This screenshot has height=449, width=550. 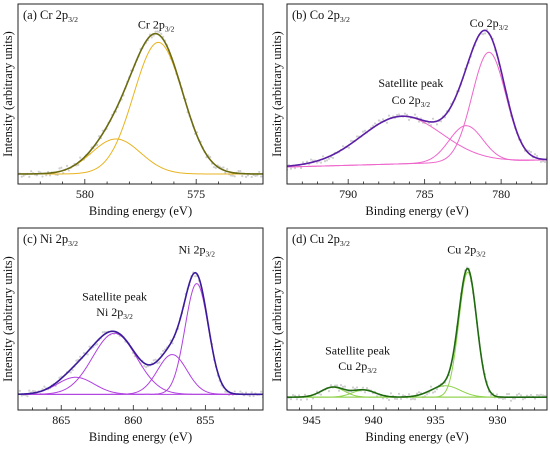 I want to click on peak-annotation: Cr 2p3/2, so click(x=156, y=25).